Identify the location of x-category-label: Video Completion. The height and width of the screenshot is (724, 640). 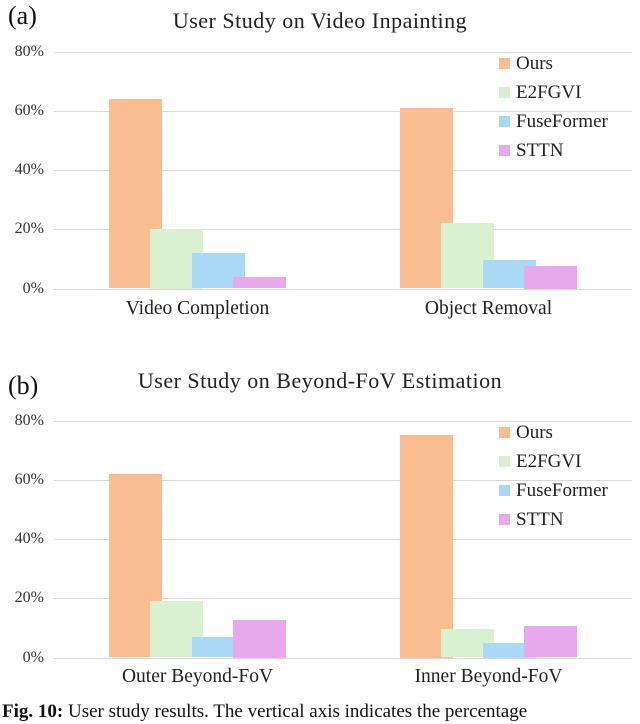
(197, 308).